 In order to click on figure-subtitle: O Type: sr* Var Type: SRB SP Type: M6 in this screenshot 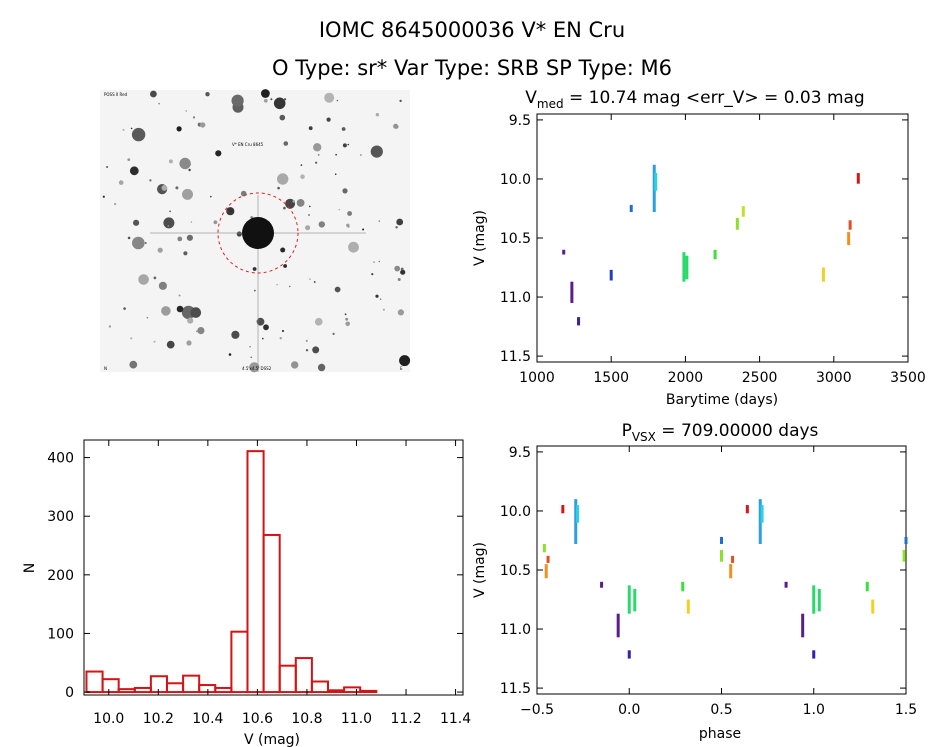, I will do `click(472, 68)`.